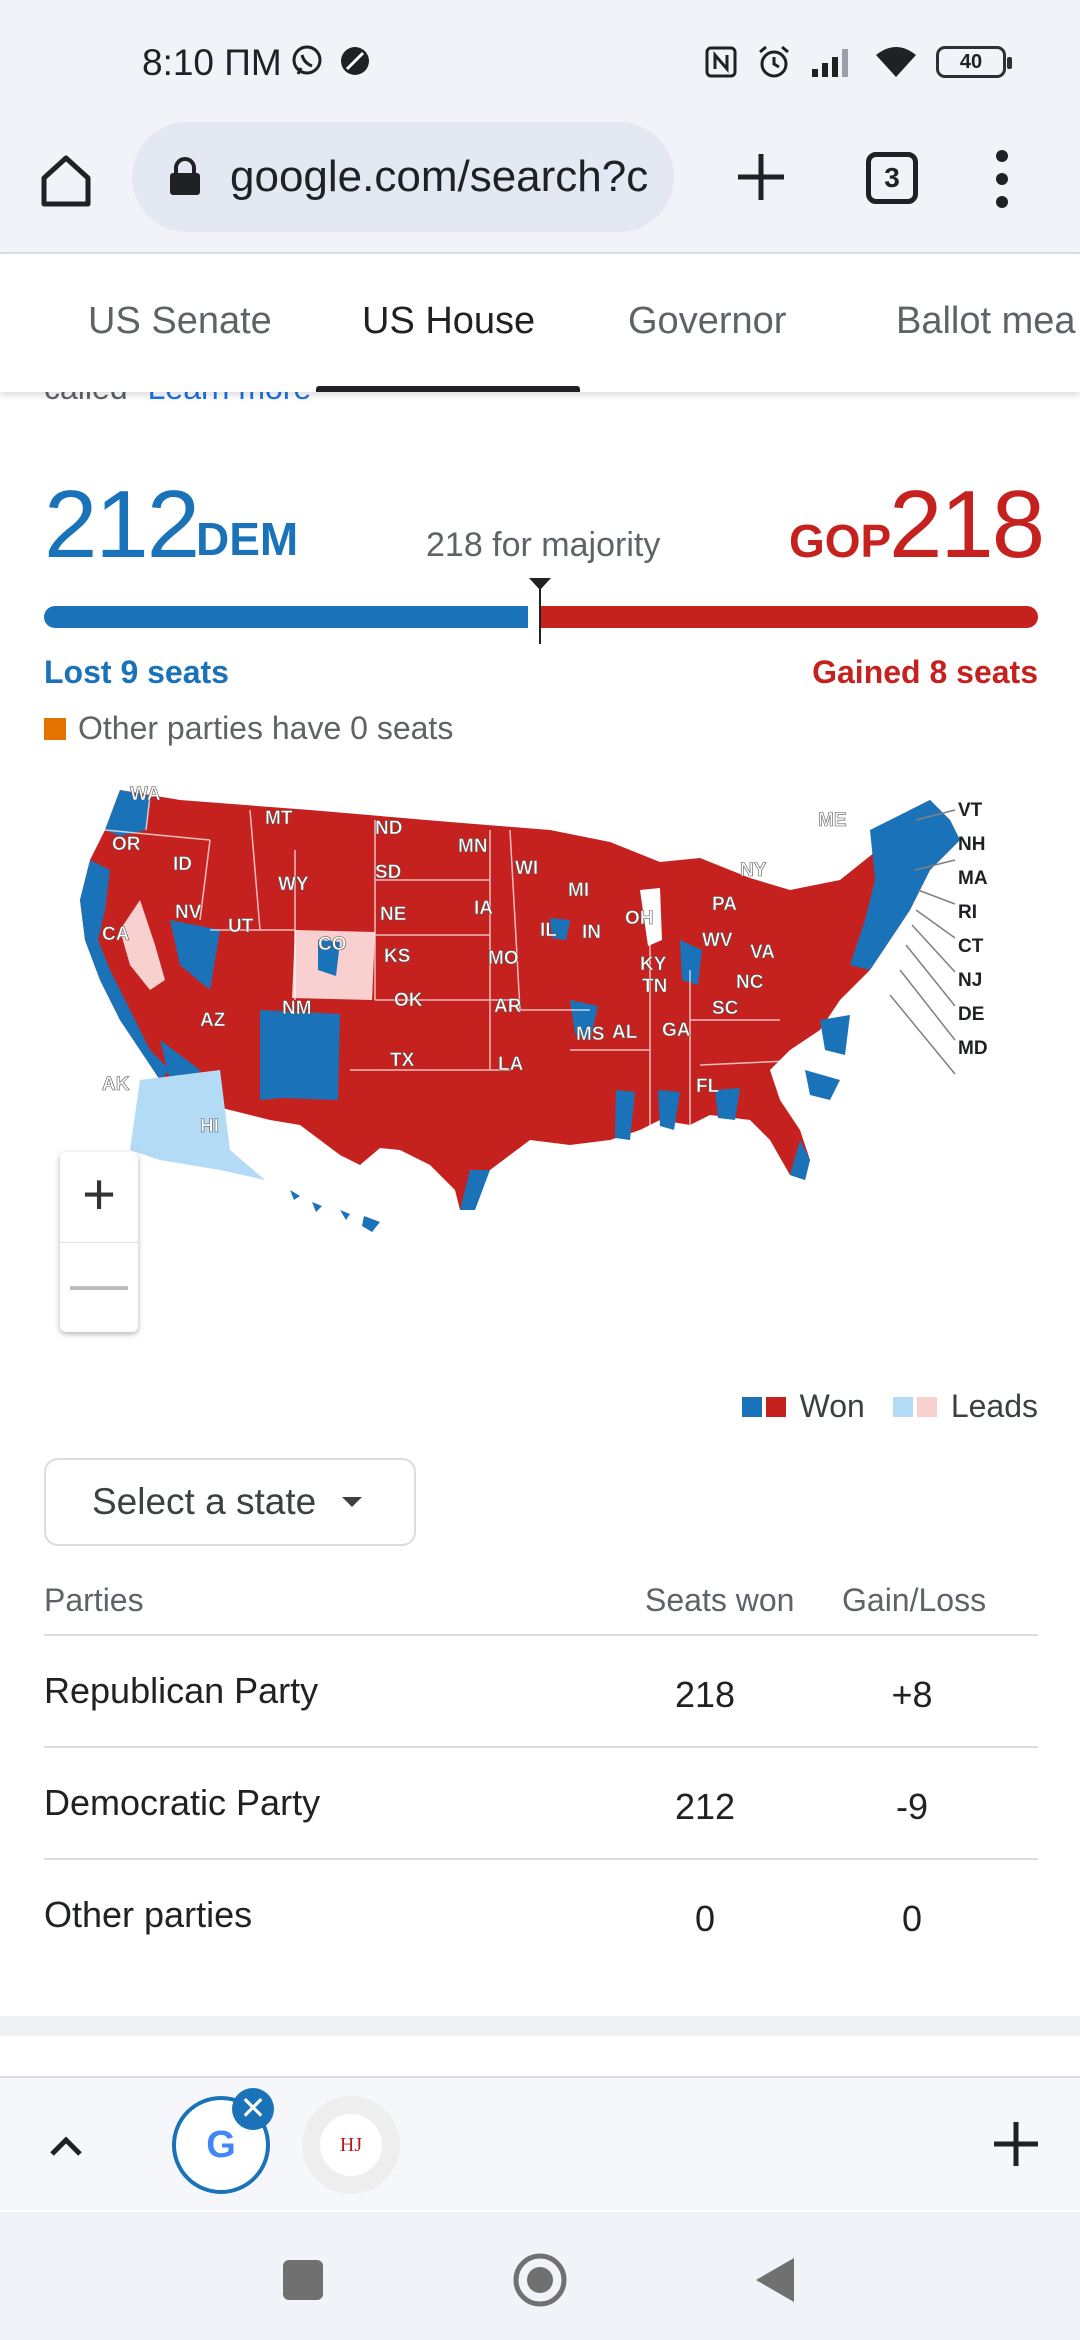 The image size is (1080, 2340). I want to click on party-name: Democratic Party, so click(182, 1802).